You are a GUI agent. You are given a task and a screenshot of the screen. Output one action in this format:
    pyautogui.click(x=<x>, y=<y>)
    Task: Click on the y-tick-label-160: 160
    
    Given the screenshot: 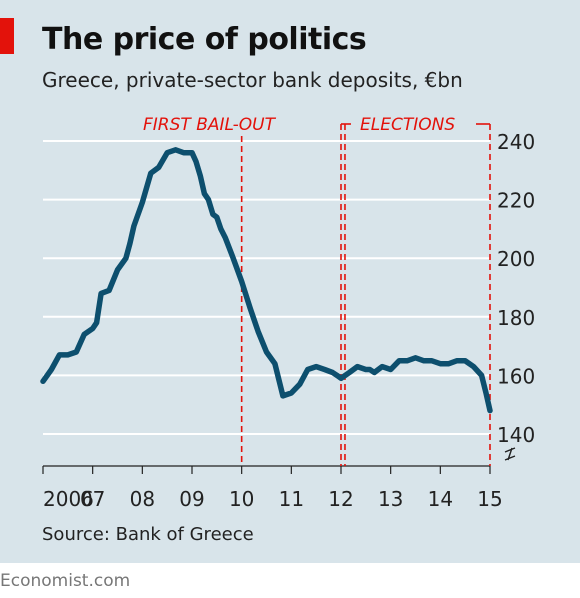 What is the action you would take?
    pyautogui.click(x=516, y=376)
    